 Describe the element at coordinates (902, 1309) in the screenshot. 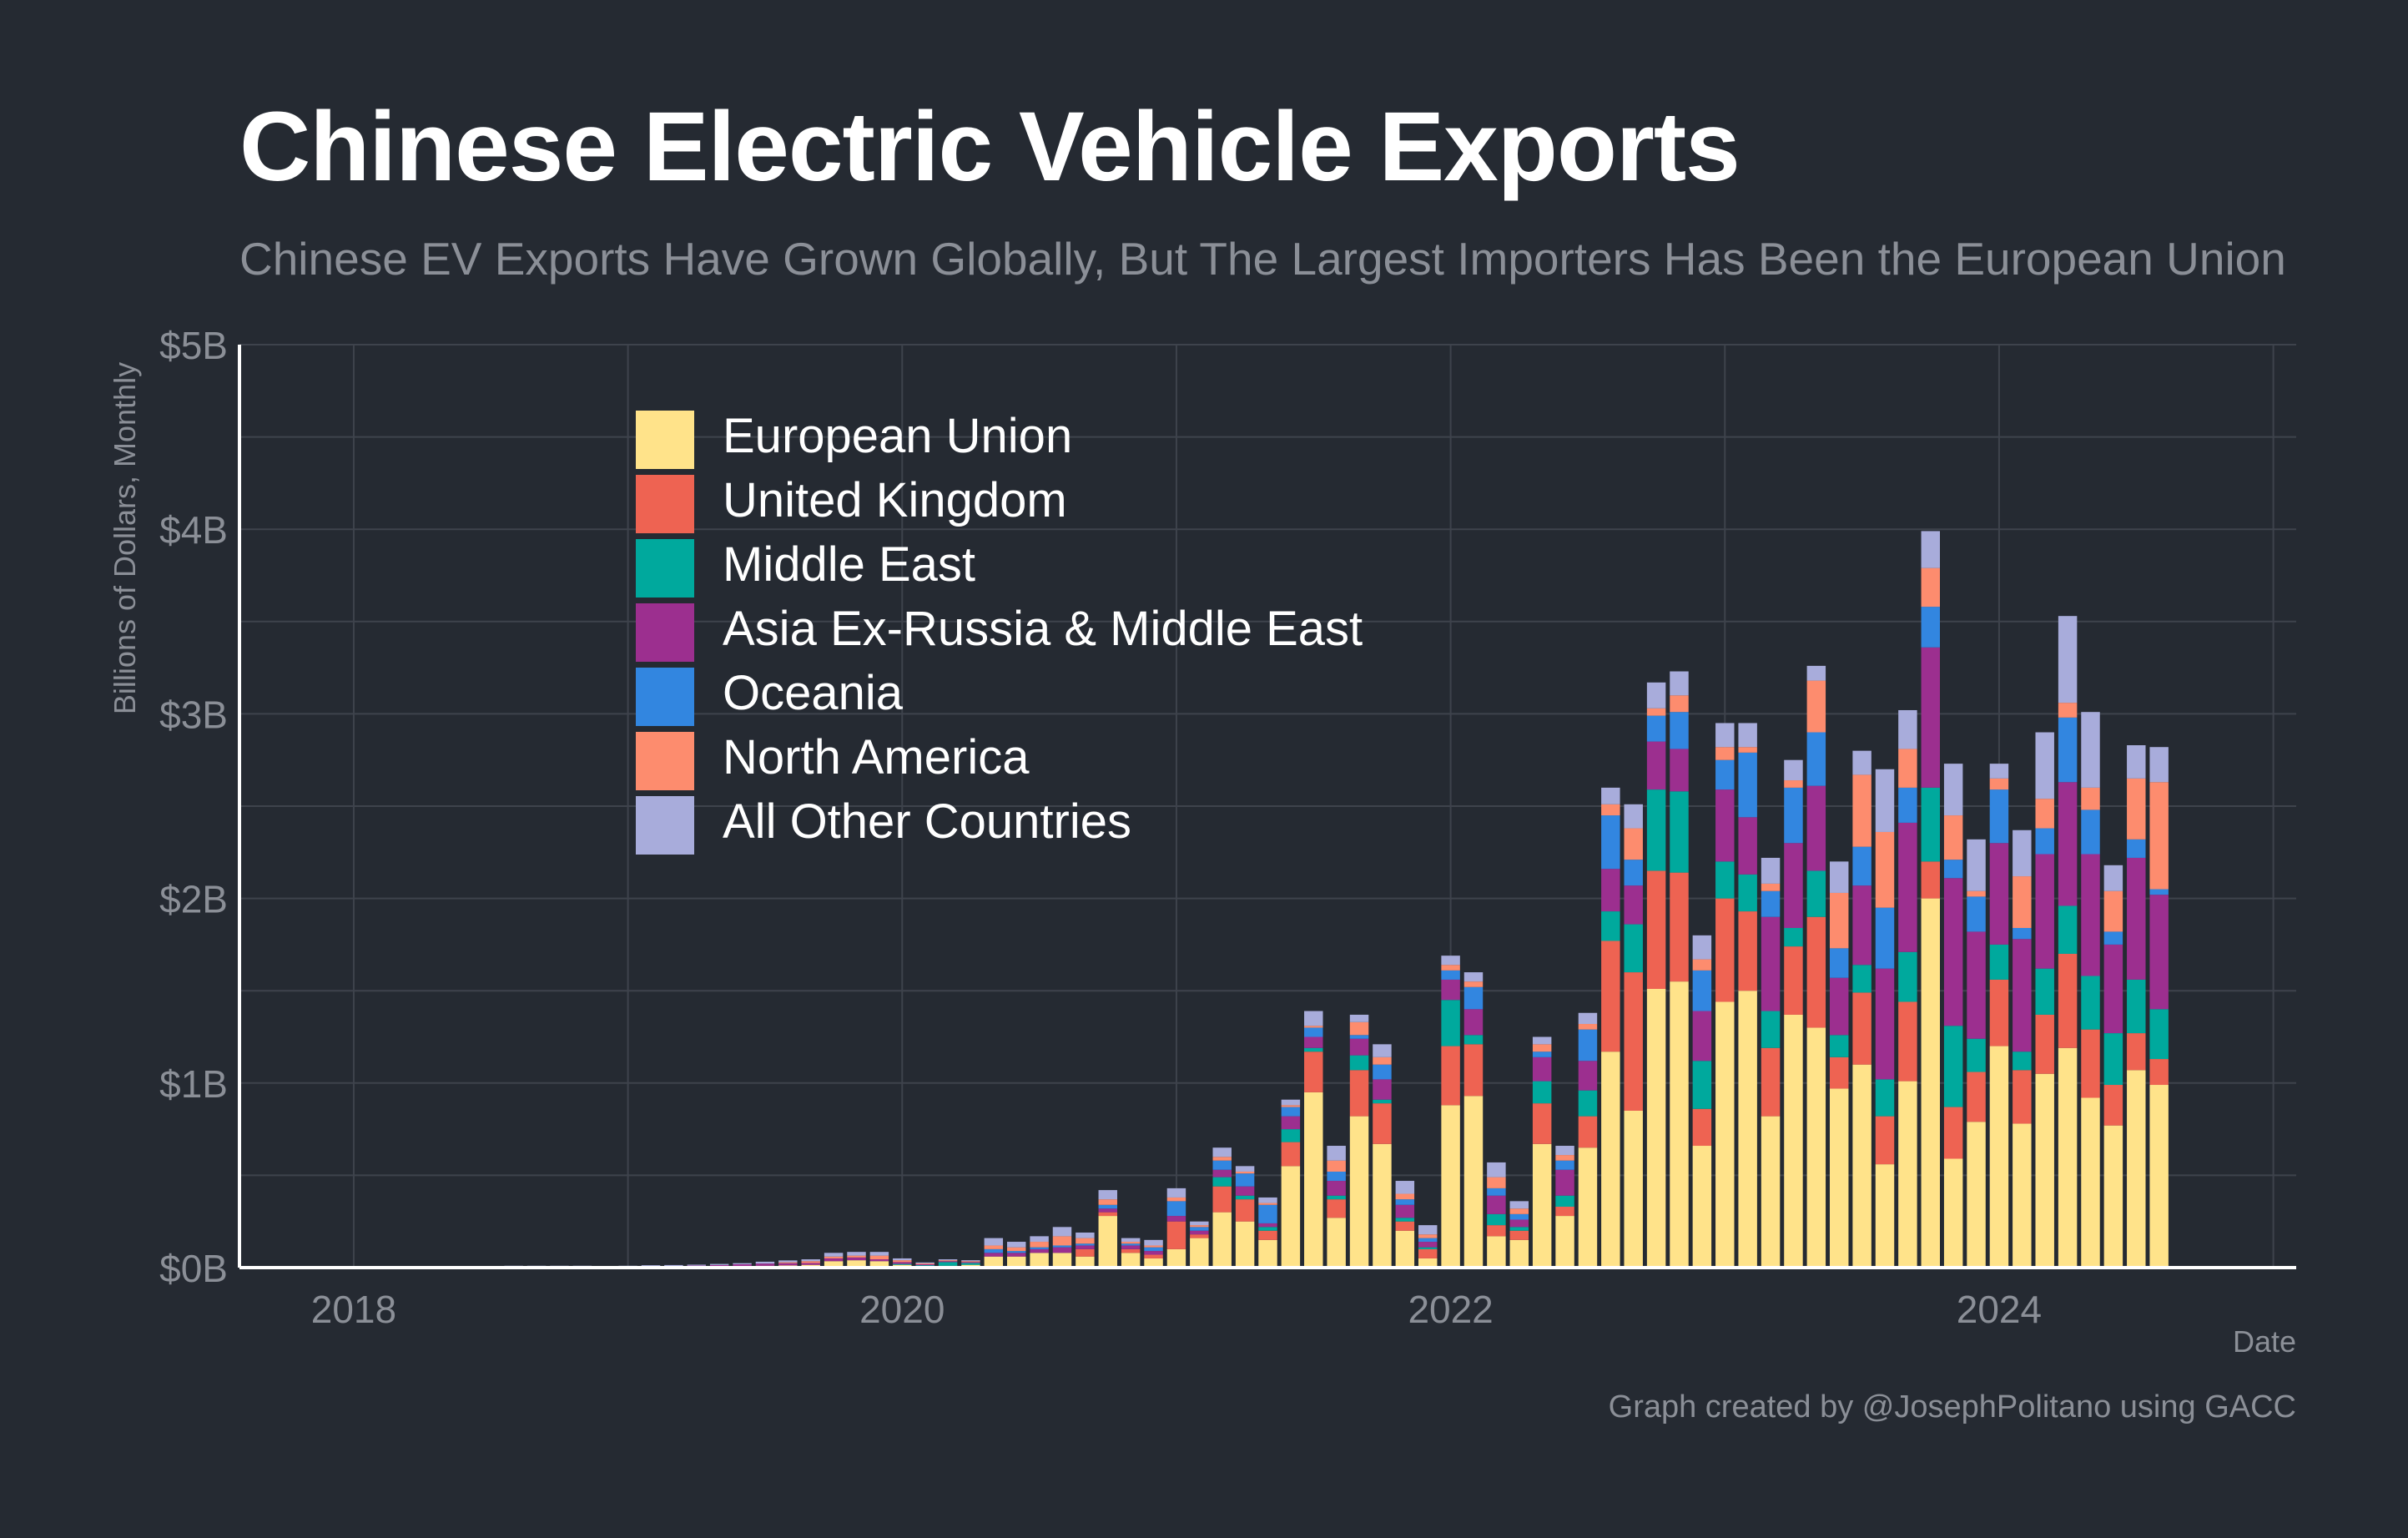

I see `x-tick-label: 2020` at that location.